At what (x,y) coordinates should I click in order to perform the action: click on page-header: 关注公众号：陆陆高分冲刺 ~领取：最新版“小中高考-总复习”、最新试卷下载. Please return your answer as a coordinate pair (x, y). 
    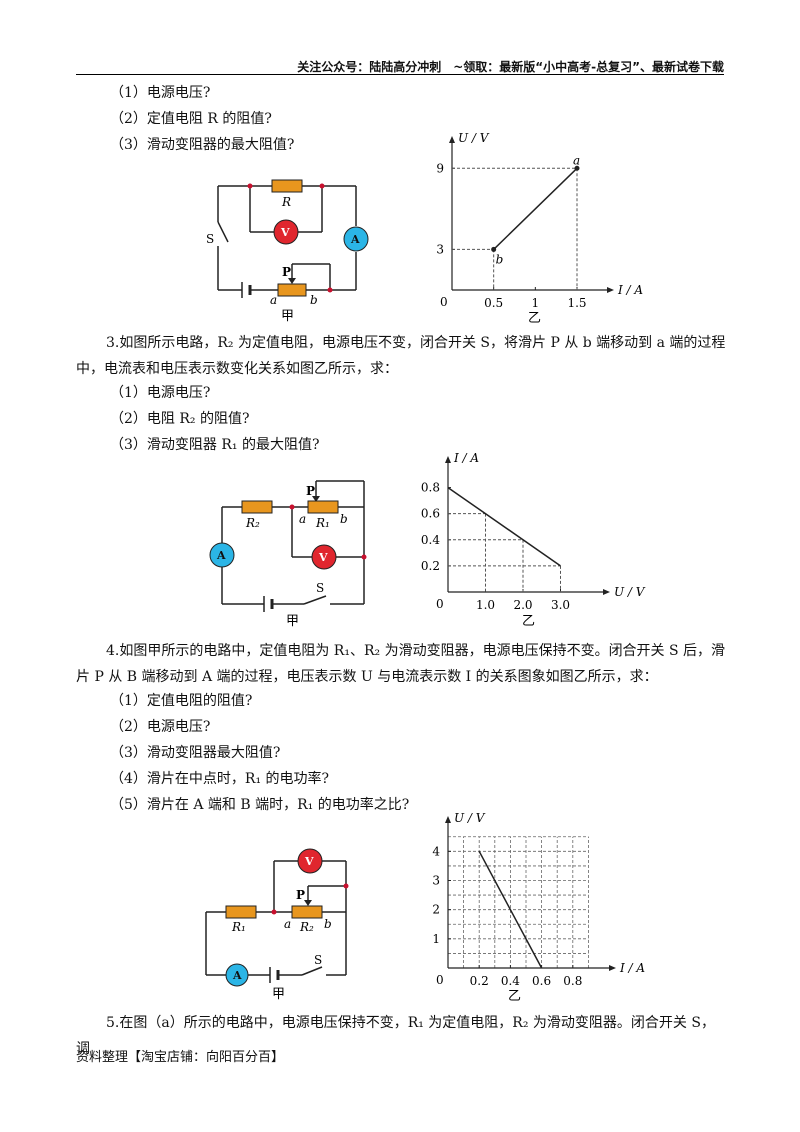
    Looking at the image, I should click on (510, 67).